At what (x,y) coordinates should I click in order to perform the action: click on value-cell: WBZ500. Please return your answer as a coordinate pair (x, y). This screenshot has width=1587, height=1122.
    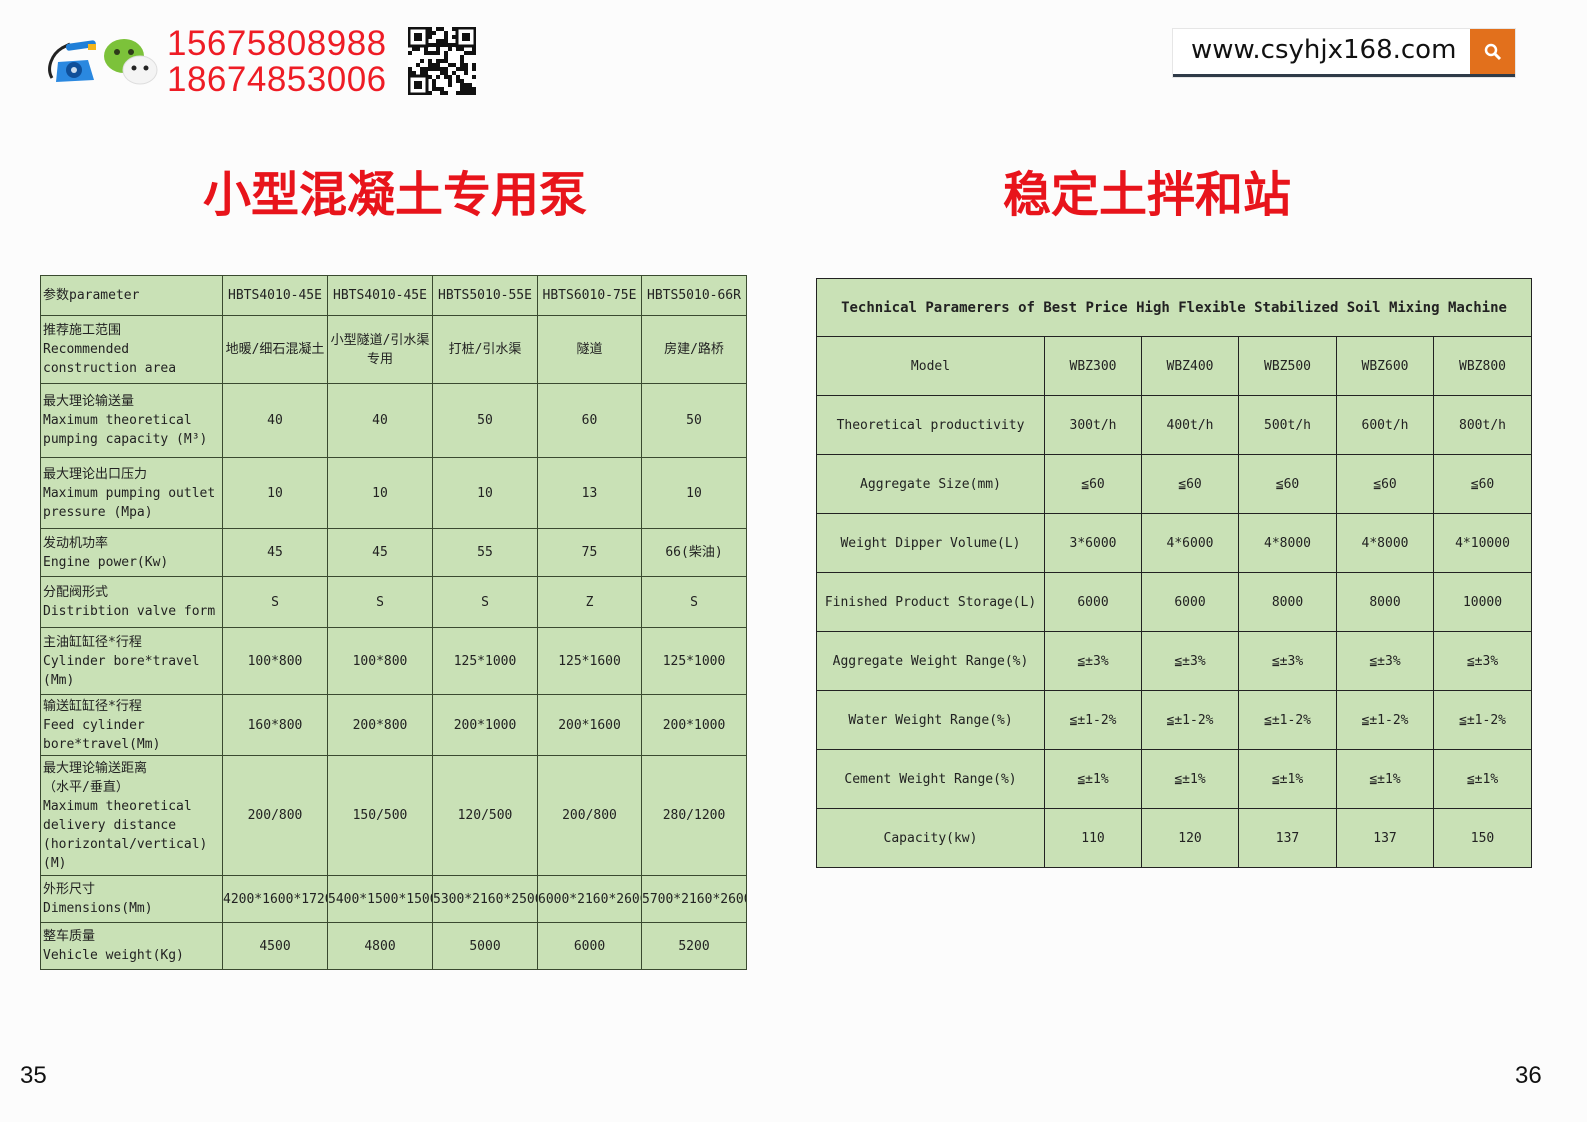
    Looking at the image, I should click on (1287, 366).